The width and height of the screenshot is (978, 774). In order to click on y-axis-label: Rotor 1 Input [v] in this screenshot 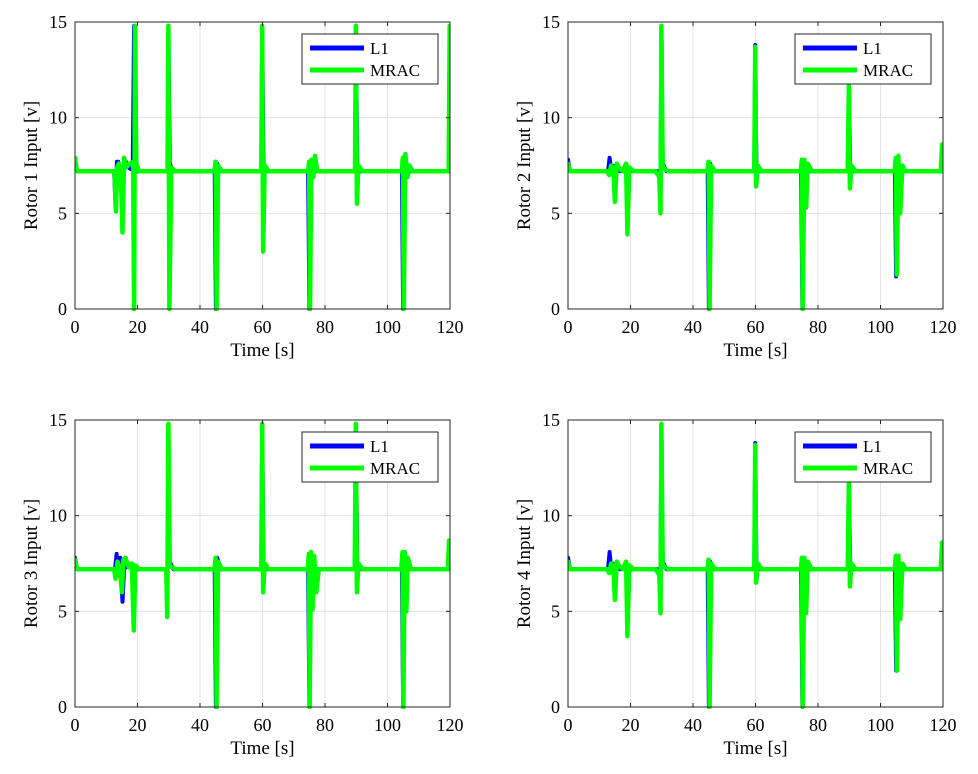, I will do `click(31, 165)`.